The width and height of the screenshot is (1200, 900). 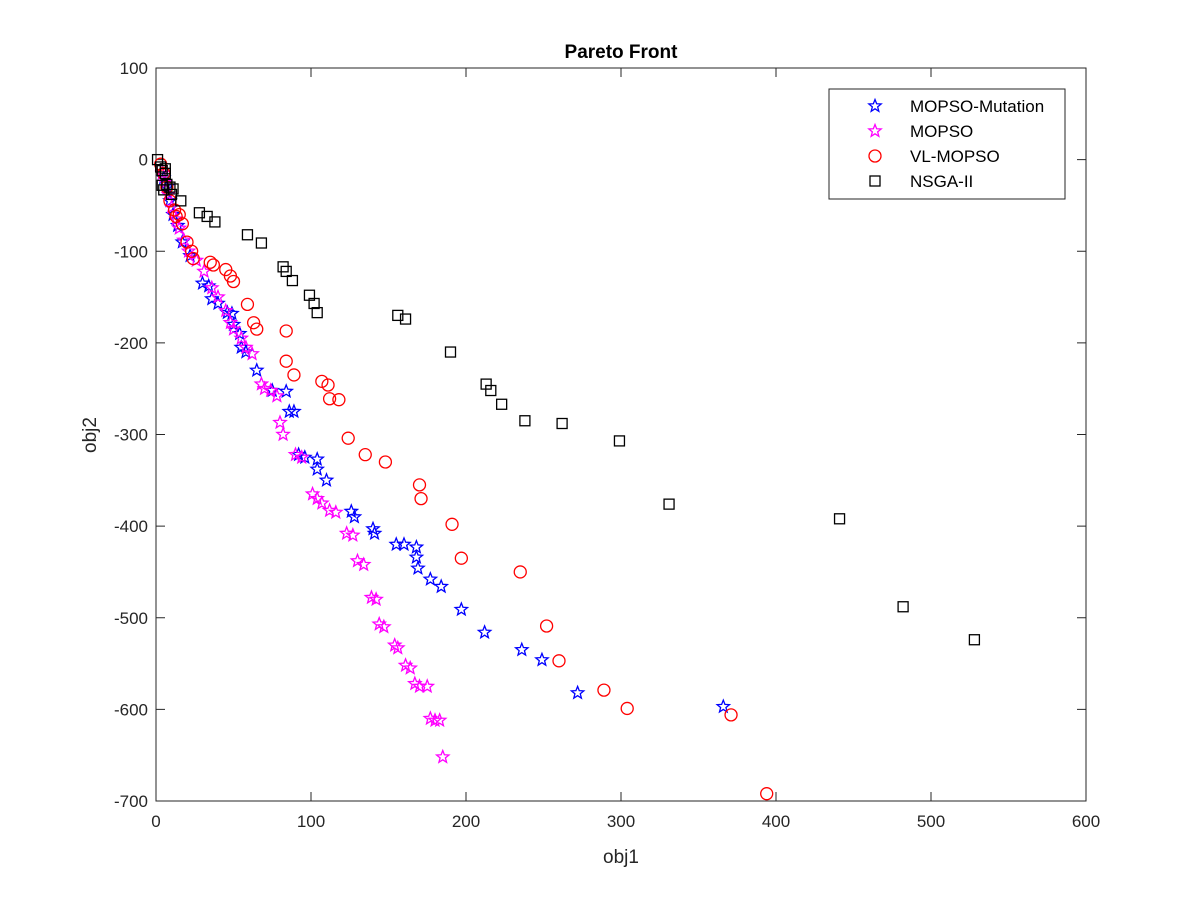 I want to click on legend-item: NSGA-II, so click(x=921, y=181).